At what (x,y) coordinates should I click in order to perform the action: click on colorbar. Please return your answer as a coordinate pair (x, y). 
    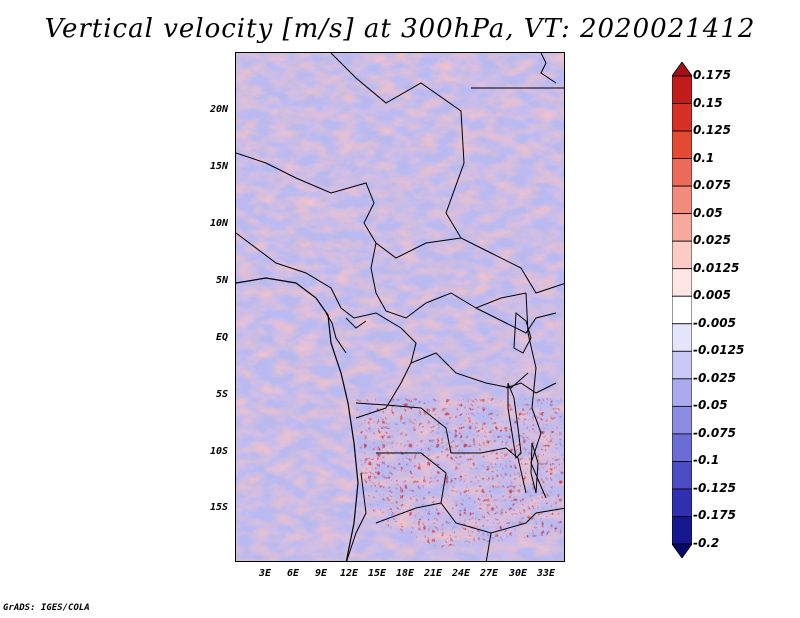
    Looking at the image, I should click on (682, 311).